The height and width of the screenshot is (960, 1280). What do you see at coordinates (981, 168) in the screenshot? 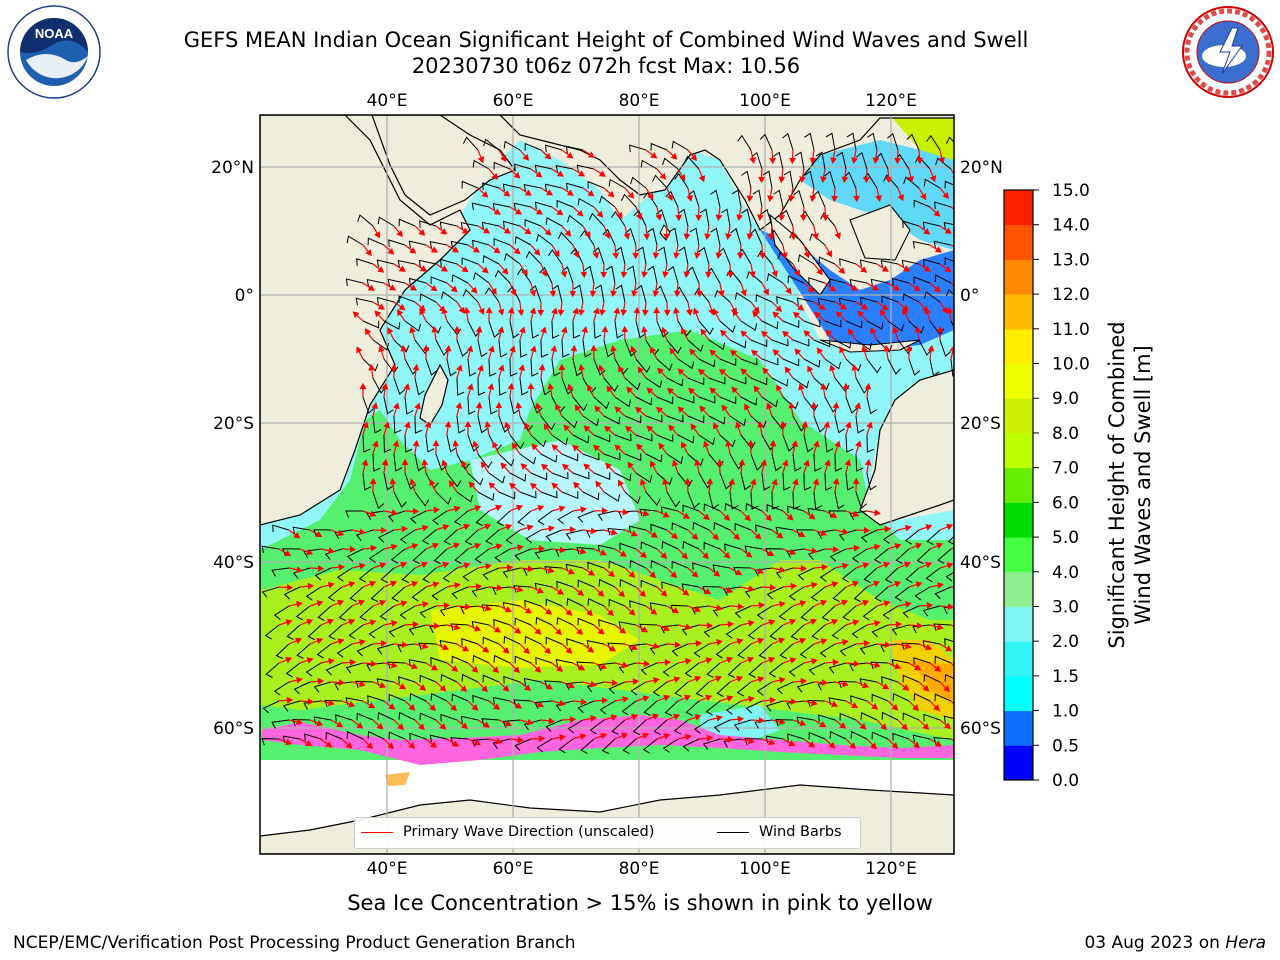
I see `lat-right-20n: 20°N` at bounding box center [981, 168].